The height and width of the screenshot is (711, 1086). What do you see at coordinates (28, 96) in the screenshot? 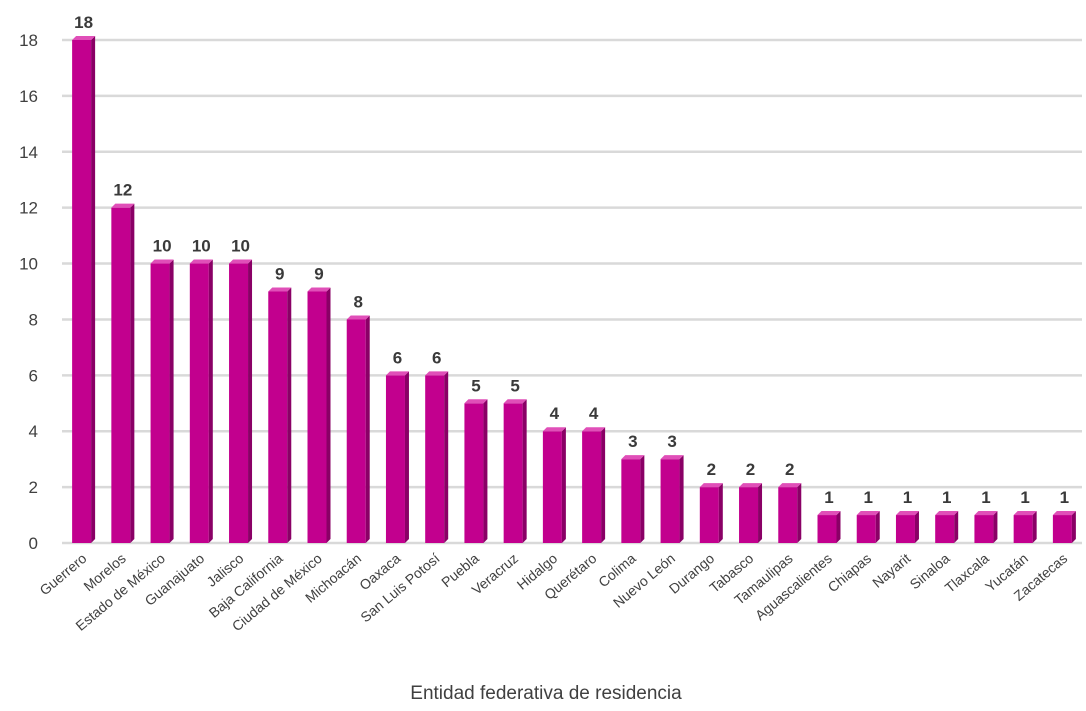
I see `y-tick-label: 16` at bounding box center [28, 96].